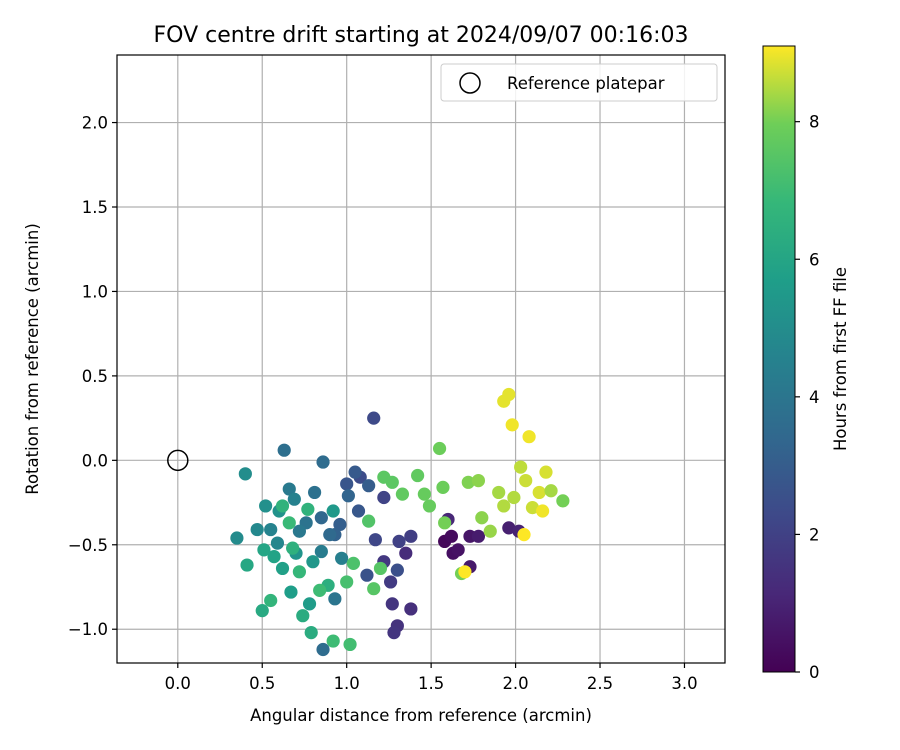  I want to click on legend-label: Reference platepar, so click(586, 83).